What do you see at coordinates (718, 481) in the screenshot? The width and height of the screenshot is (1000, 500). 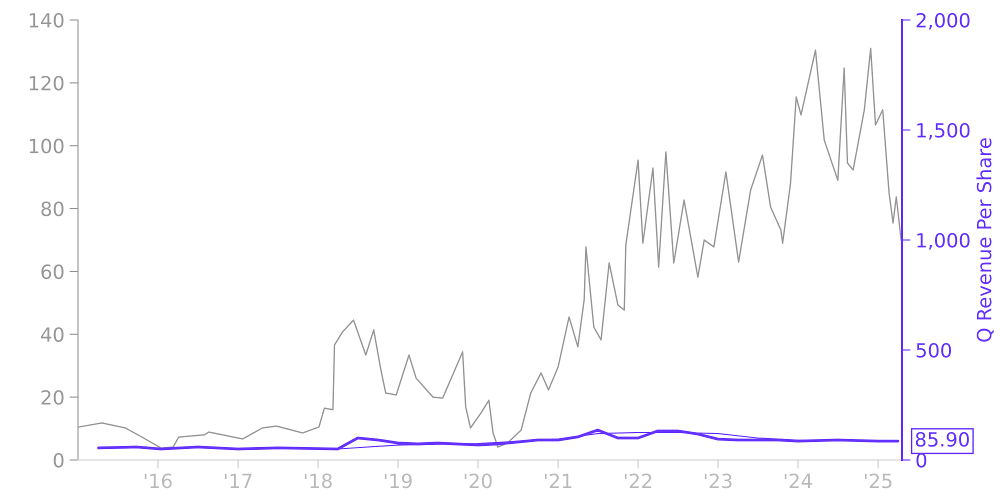 I see `x-tick-label: '23` at bounding box center [718, 481].